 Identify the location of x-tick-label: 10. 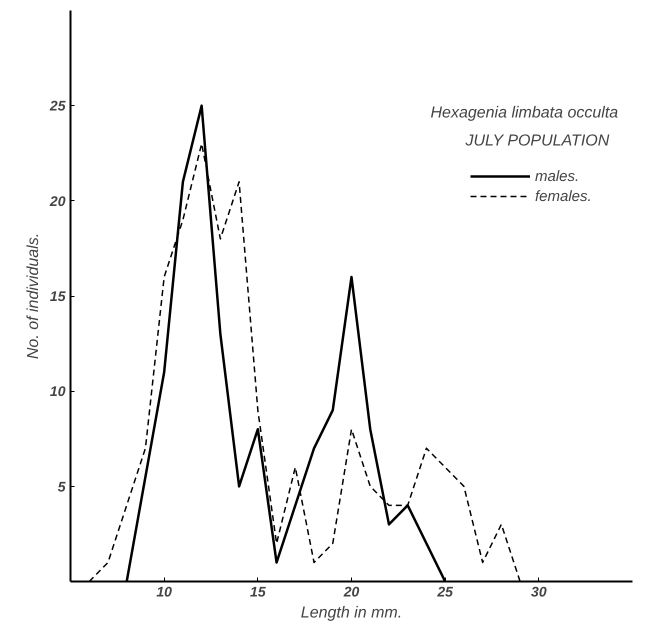
(164, 592).